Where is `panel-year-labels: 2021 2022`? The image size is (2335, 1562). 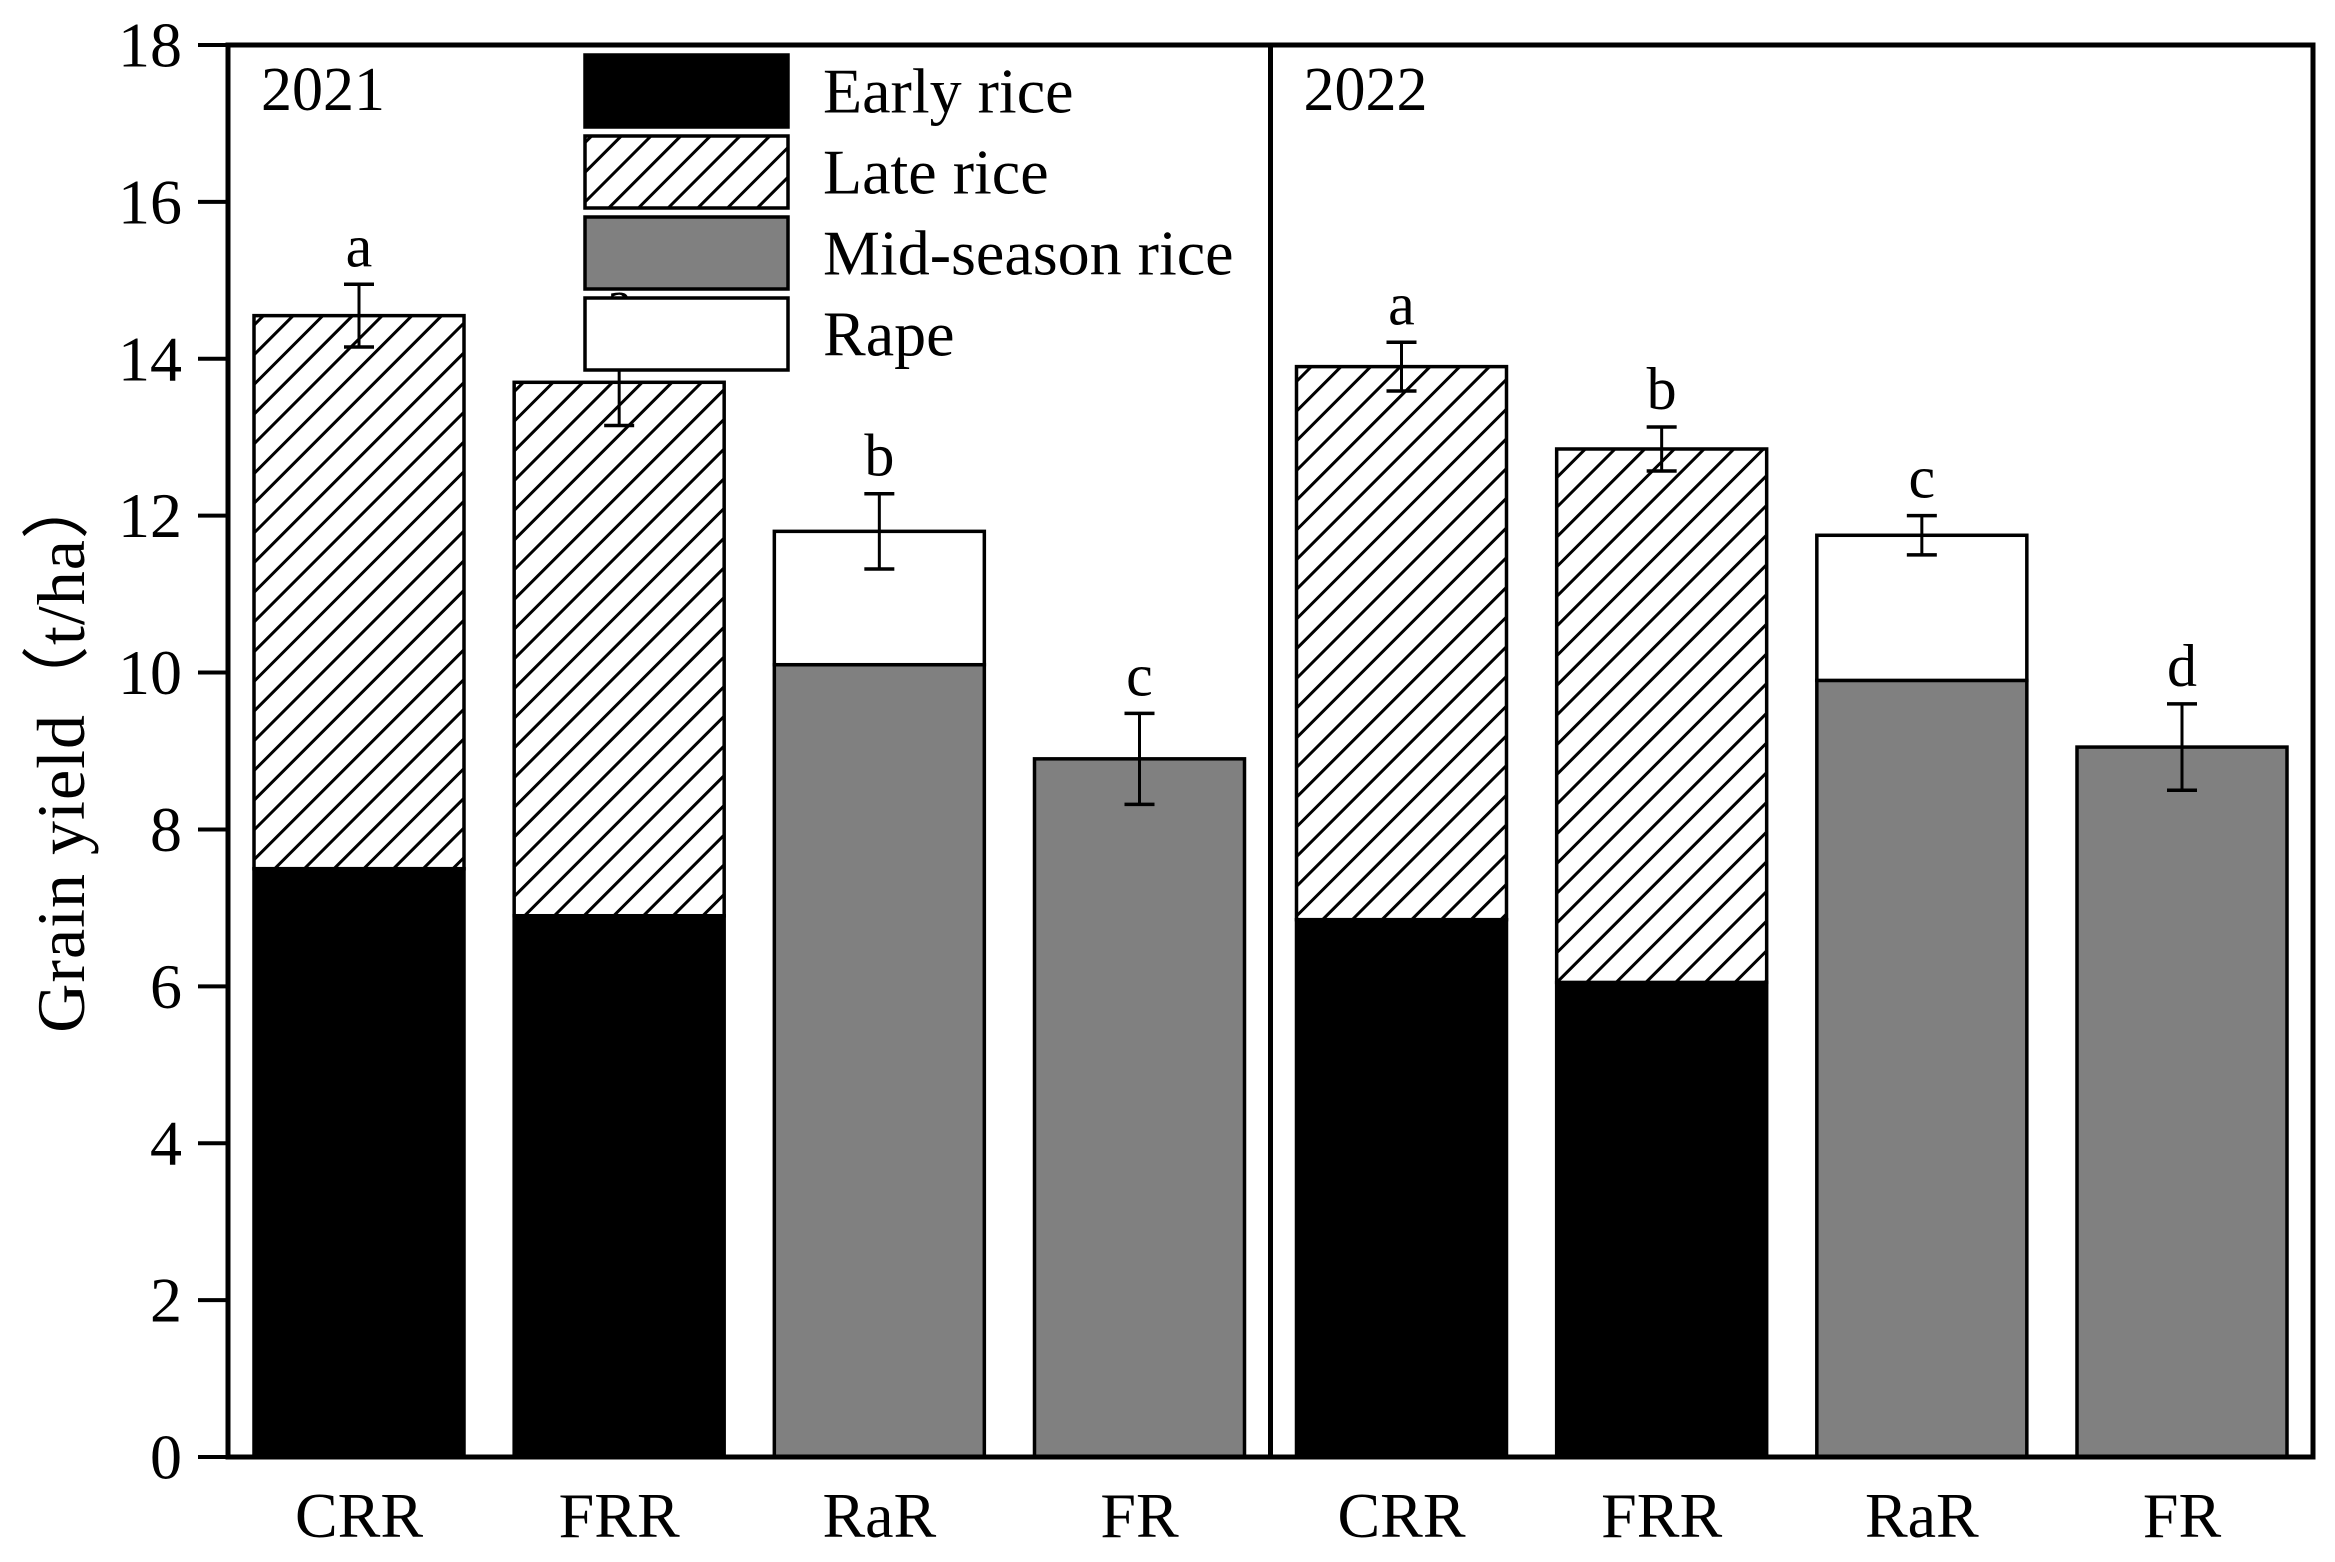
panel-year-labels: 2021 2022 is located at coordinates (844, 90).